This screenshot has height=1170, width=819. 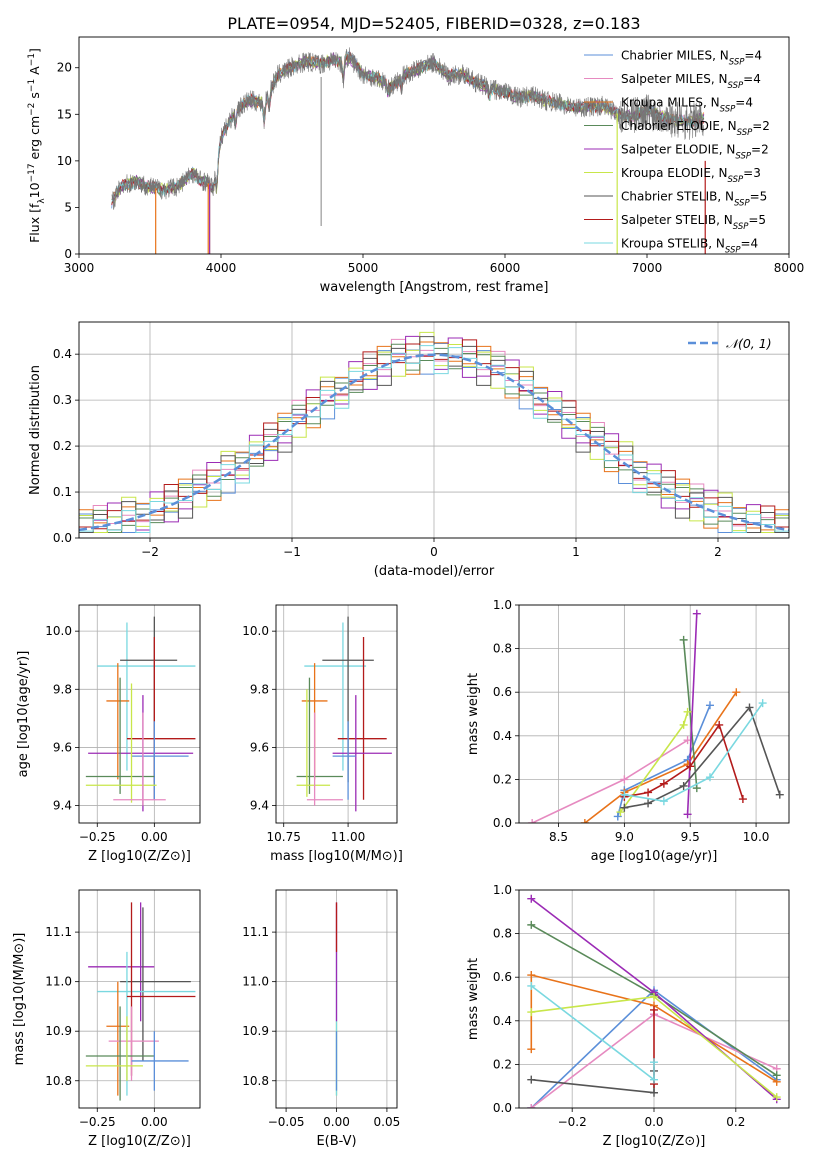 I want to click on y-tick-label: 0.4, so click(x=502, y=1021).